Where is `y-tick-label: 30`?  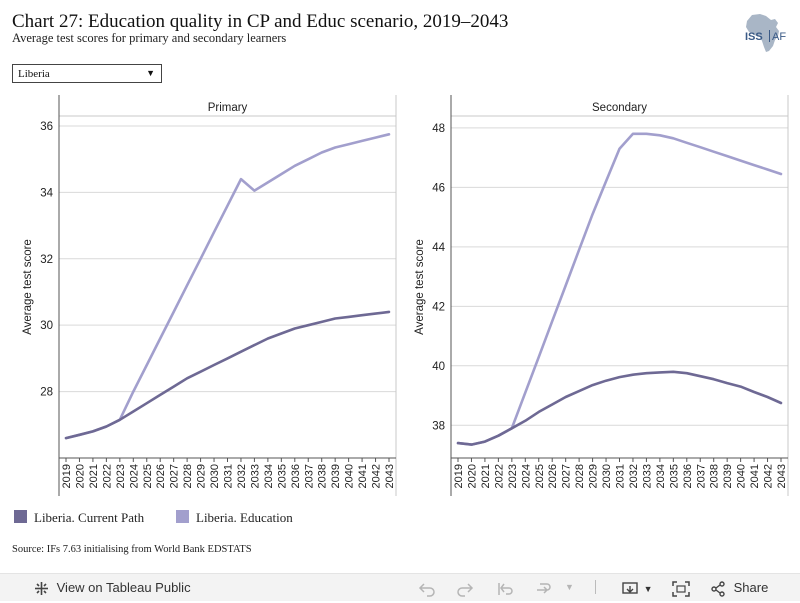 y-tick-label: 30 is located at coordinates (46, 326).